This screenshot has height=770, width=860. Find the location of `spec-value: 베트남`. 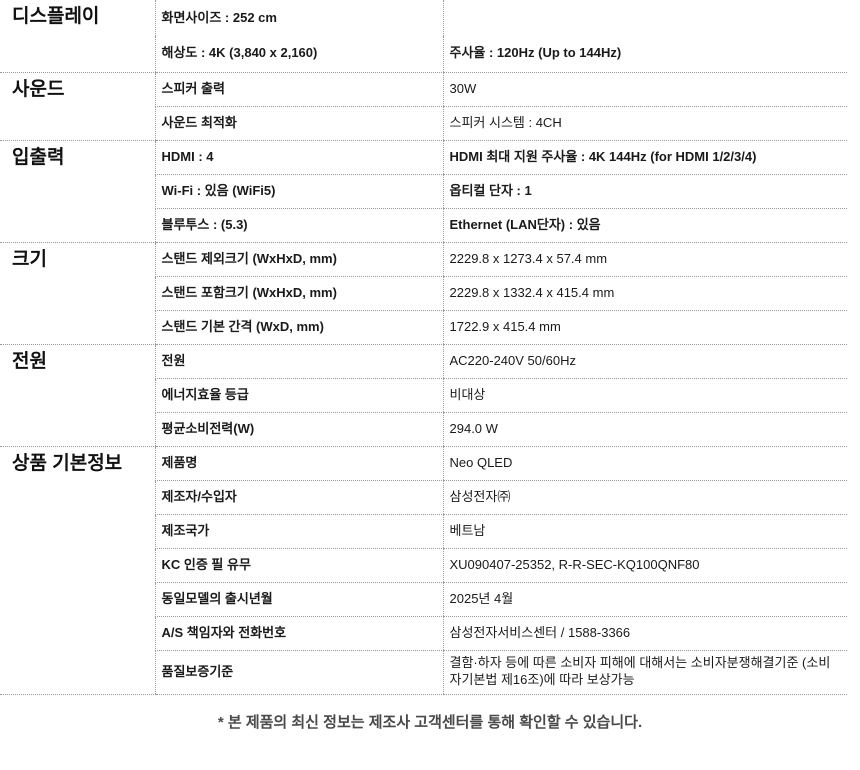

spec-value: 베트남 is located at coordinates (644, 531).